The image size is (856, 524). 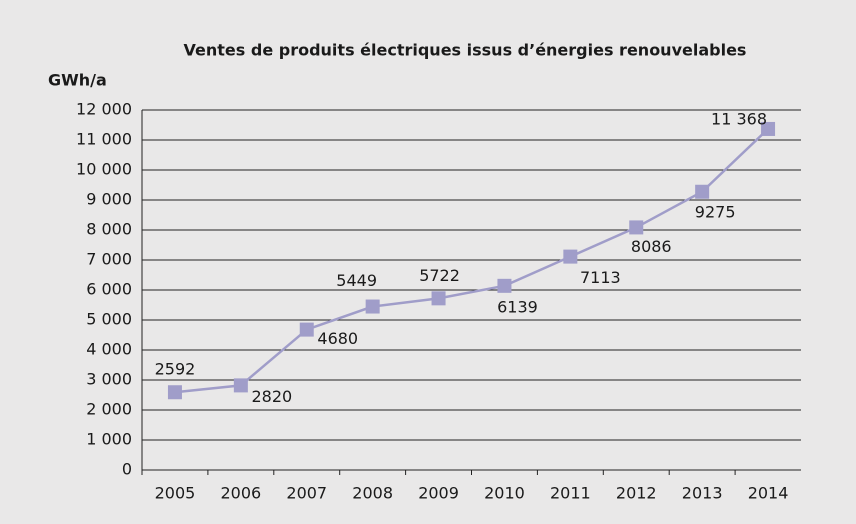 I want to click on data-label: 7113, so click(x=600, y=277).